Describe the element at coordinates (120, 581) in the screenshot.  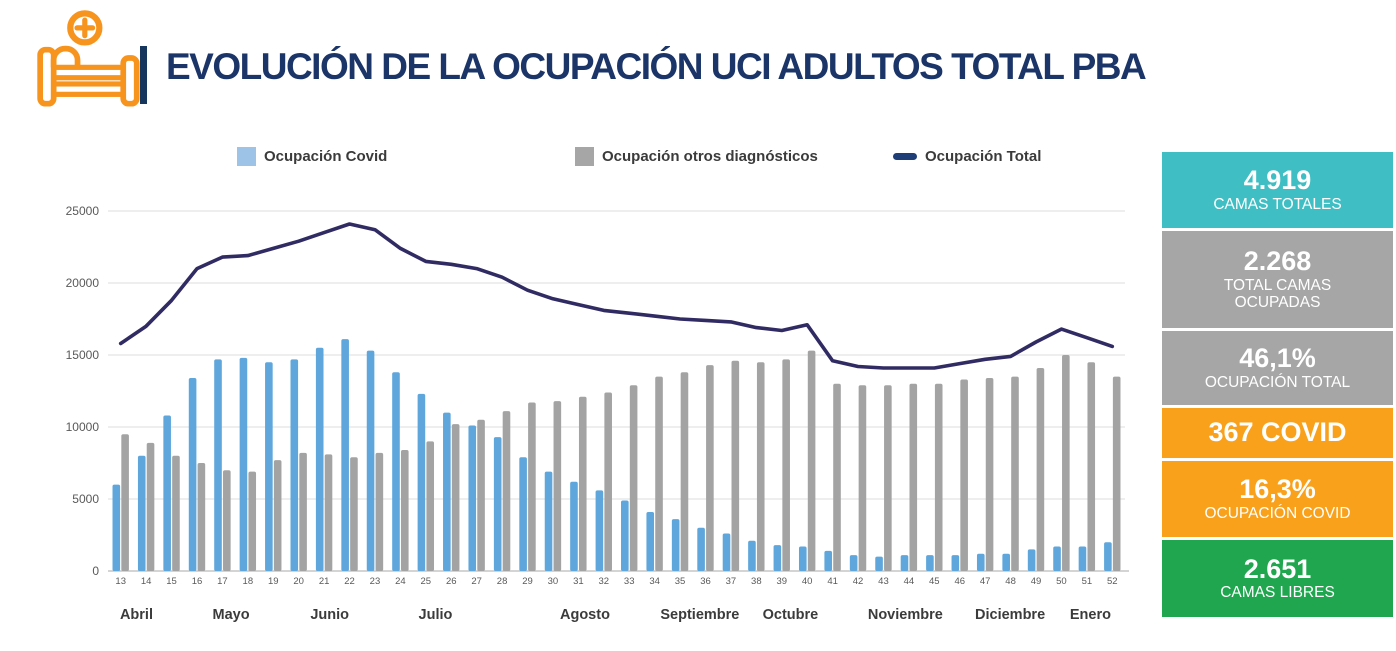
I see `svg-text: 13` at that location.